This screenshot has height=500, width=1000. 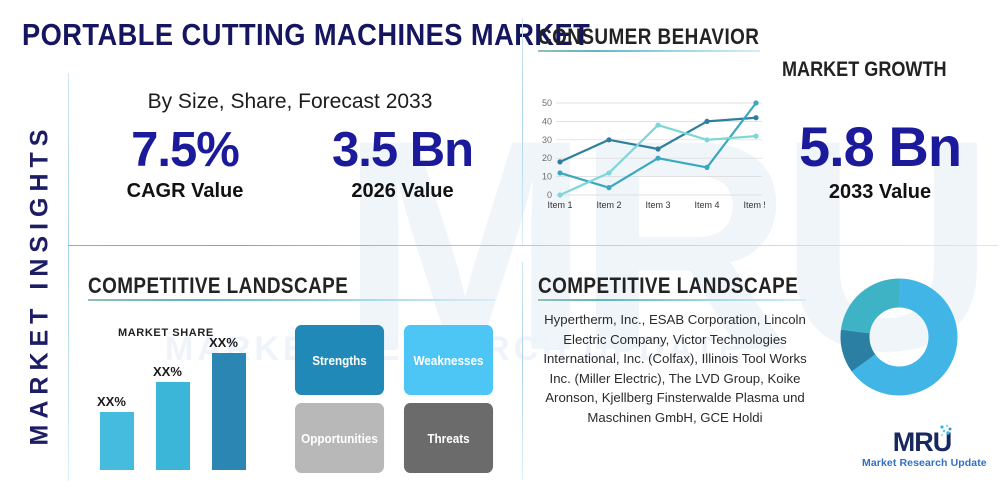 I want to click on swot-box-weaknesses: Weaknesses, so click(x=448, y=360).